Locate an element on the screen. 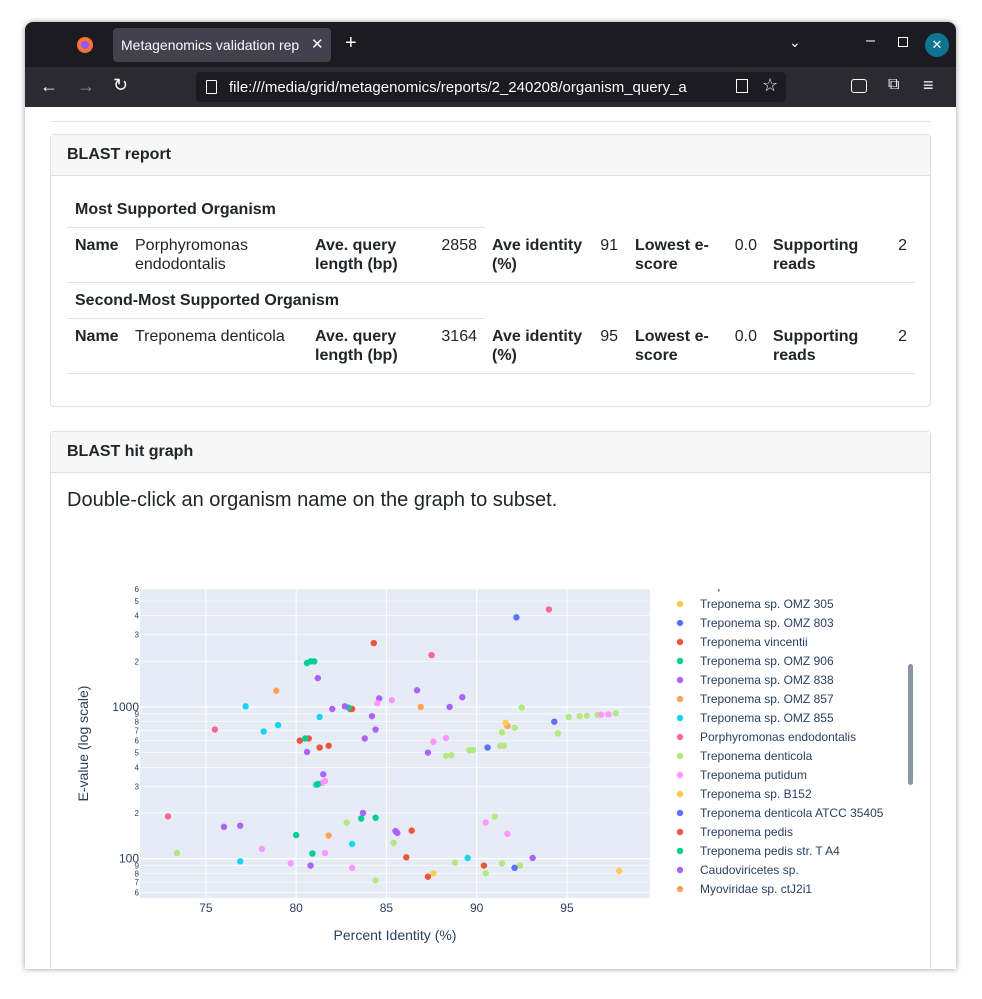 The width and height of the screenshot is (982, 999). value: 2 is located at coordinates (902, 336).